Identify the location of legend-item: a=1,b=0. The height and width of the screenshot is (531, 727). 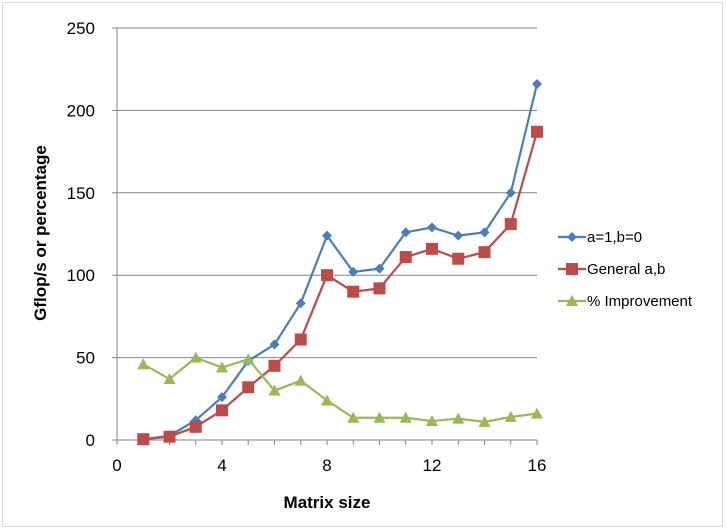
(600, 237).